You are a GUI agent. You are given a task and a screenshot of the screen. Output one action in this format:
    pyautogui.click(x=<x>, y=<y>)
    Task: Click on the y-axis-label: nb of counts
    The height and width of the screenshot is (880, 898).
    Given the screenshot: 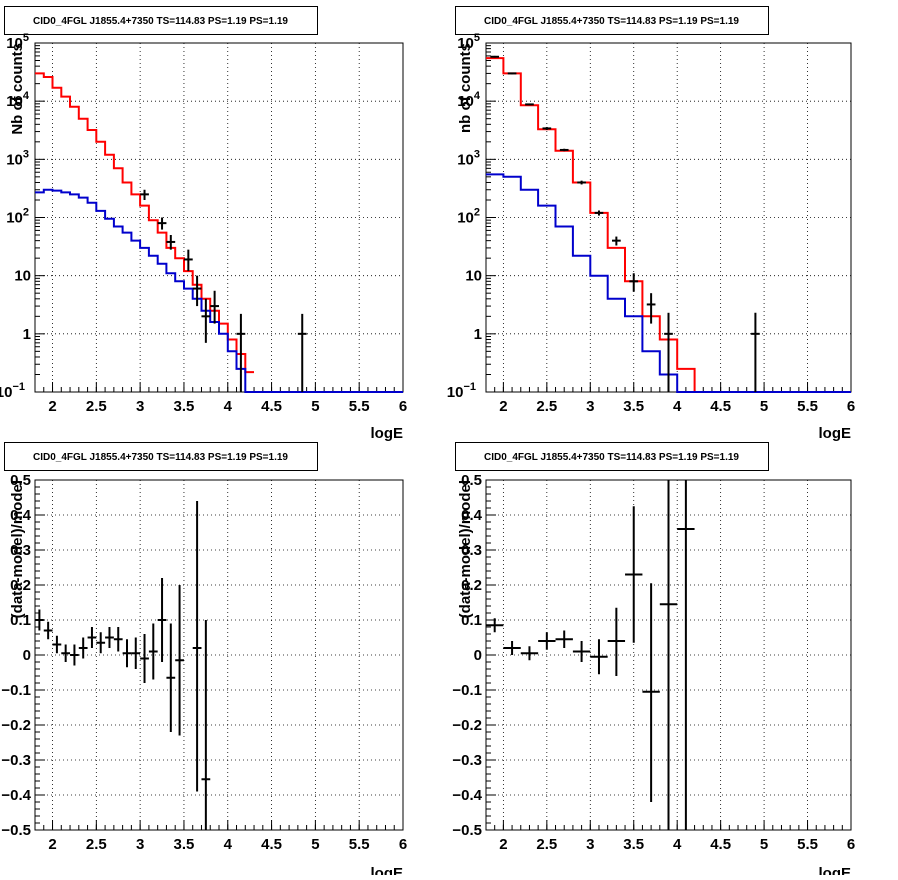 What is the action you would take?
    pyautogui.click(x=465, y=88)
    